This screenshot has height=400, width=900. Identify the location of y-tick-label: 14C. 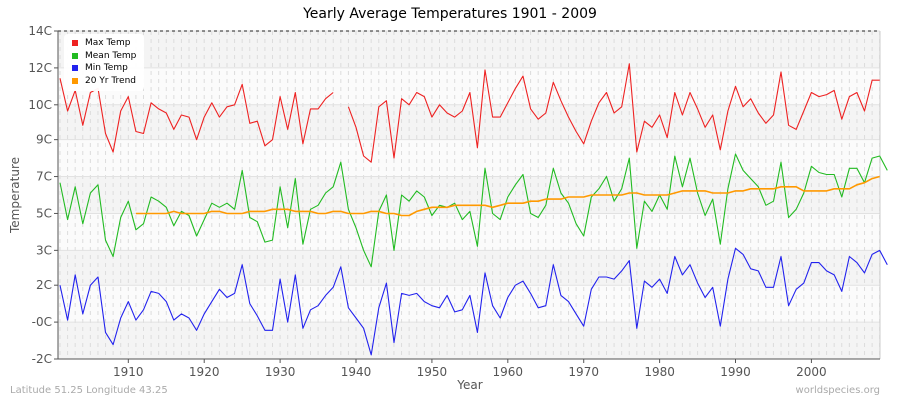
(40, 31).